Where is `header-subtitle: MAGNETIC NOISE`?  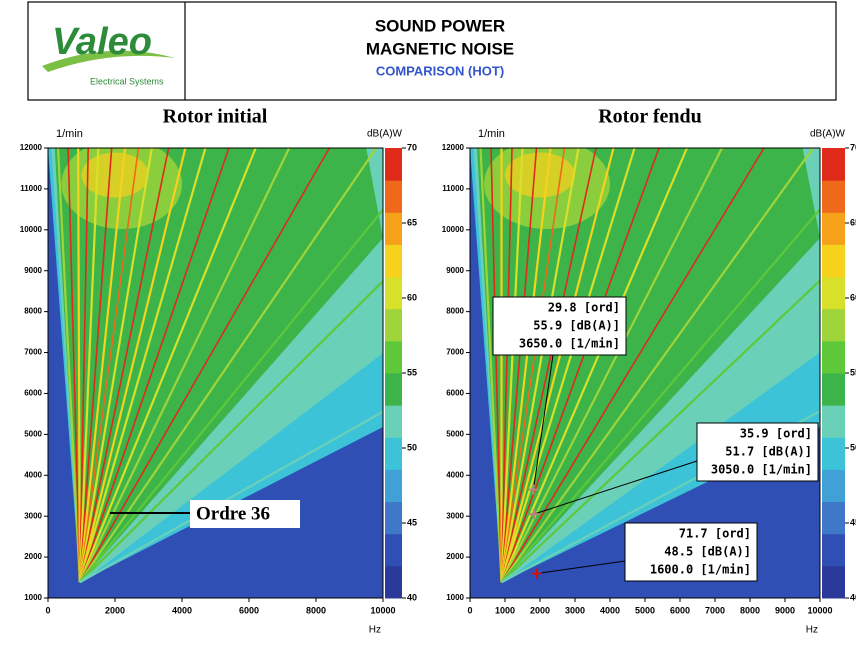 header-subtitle: MAGNETIC NOISE is located at coordinates (440, 48).